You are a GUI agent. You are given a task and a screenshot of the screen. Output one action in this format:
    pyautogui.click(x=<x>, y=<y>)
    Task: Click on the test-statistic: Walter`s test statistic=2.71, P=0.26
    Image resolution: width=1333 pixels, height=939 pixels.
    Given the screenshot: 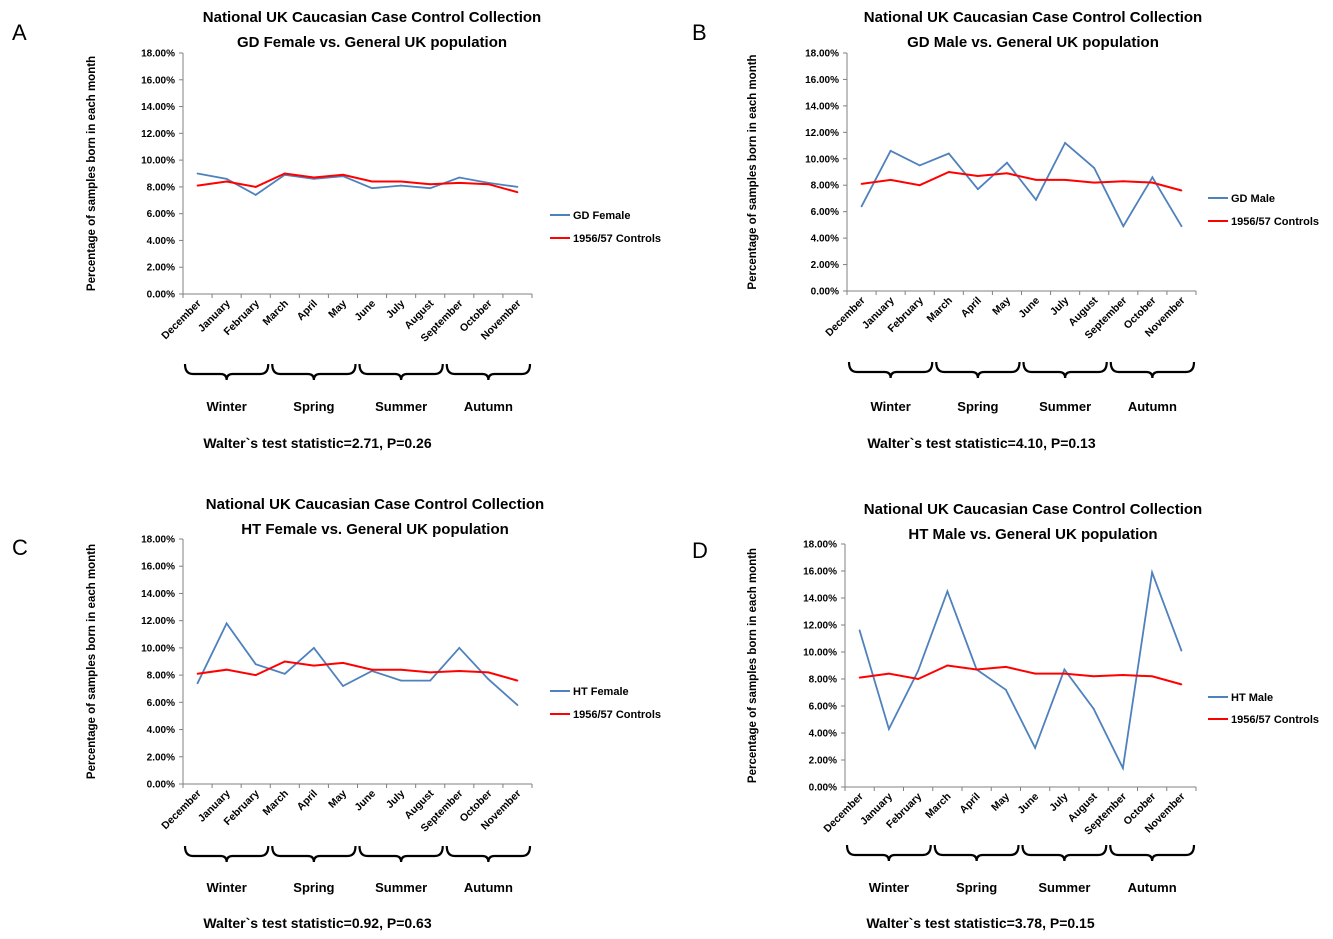 What is the action you would take?
    pyautogui.click(x=317, y=443)
    